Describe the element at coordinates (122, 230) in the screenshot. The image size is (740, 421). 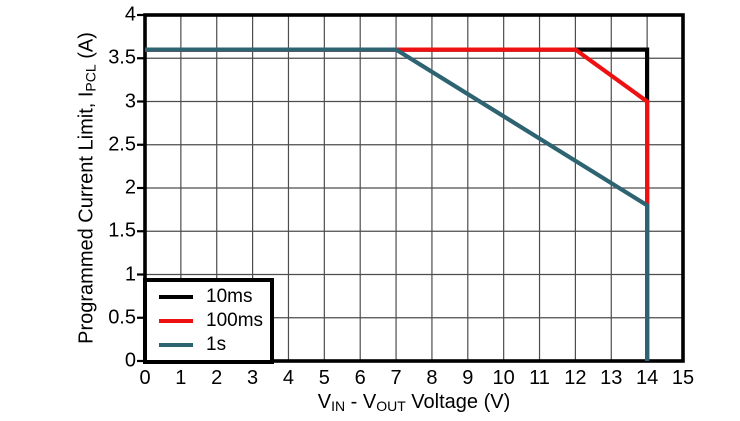
I see `y-tick-label: 1.5` at that location.